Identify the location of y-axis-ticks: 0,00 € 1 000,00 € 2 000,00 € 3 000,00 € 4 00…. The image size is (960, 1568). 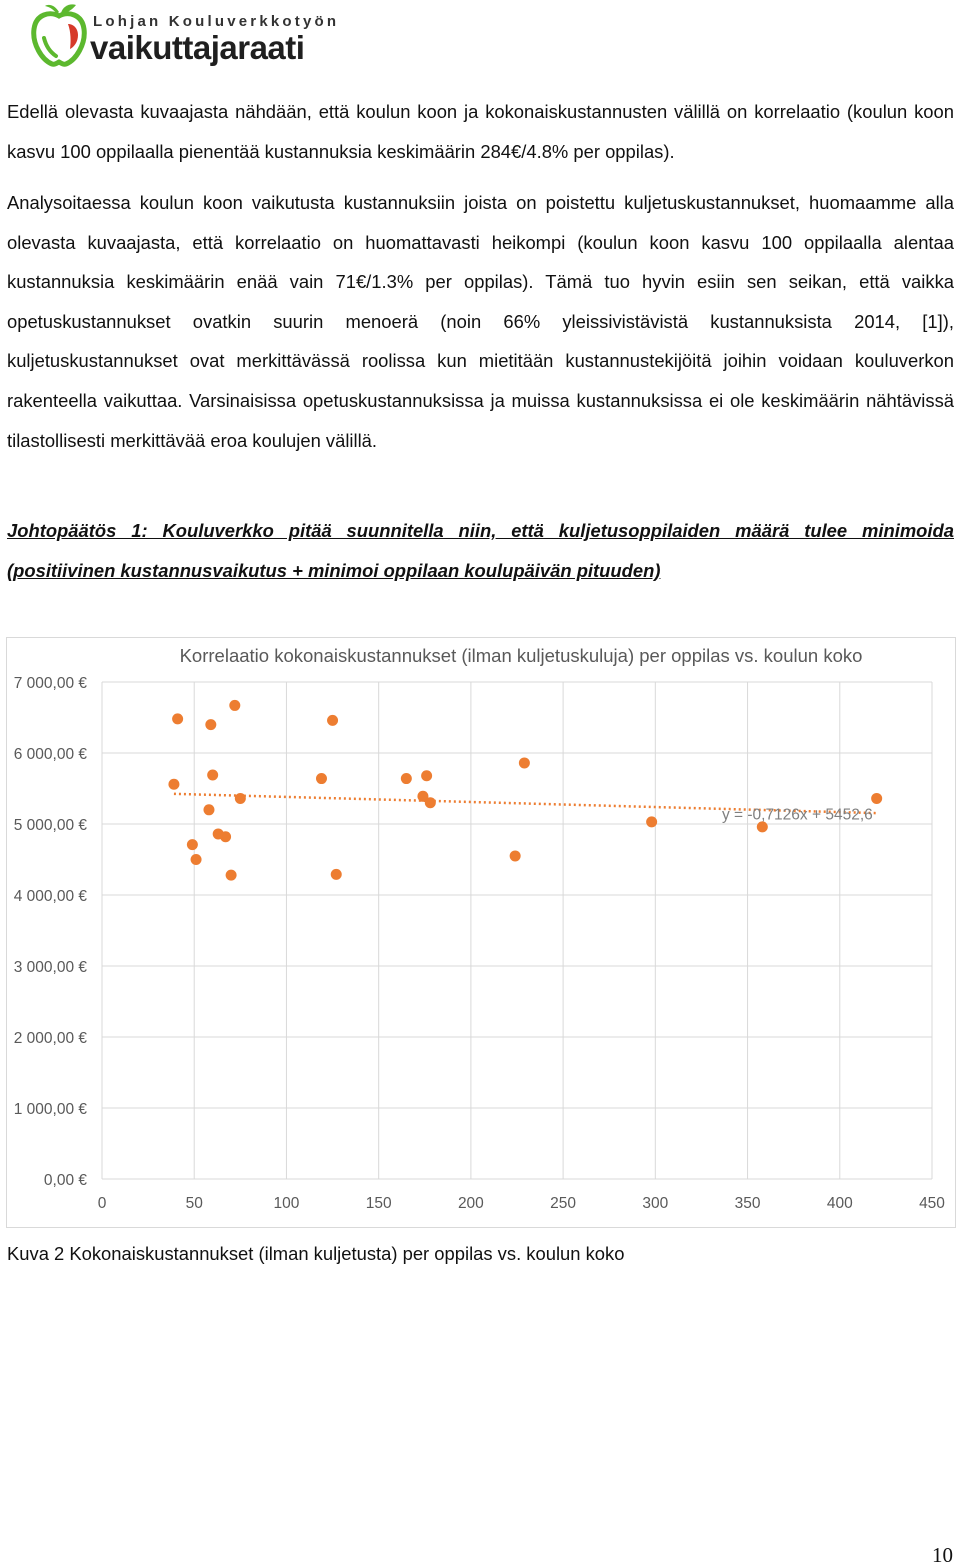
(51, 932).